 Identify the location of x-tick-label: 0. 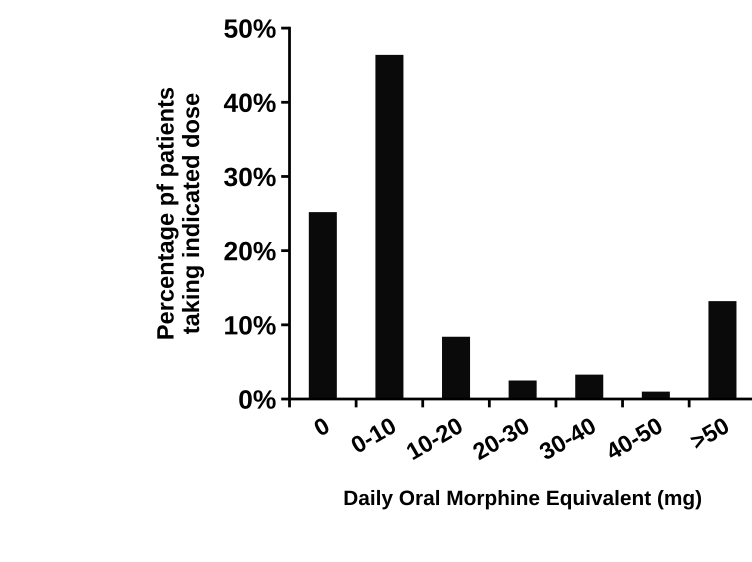
(321, 426).